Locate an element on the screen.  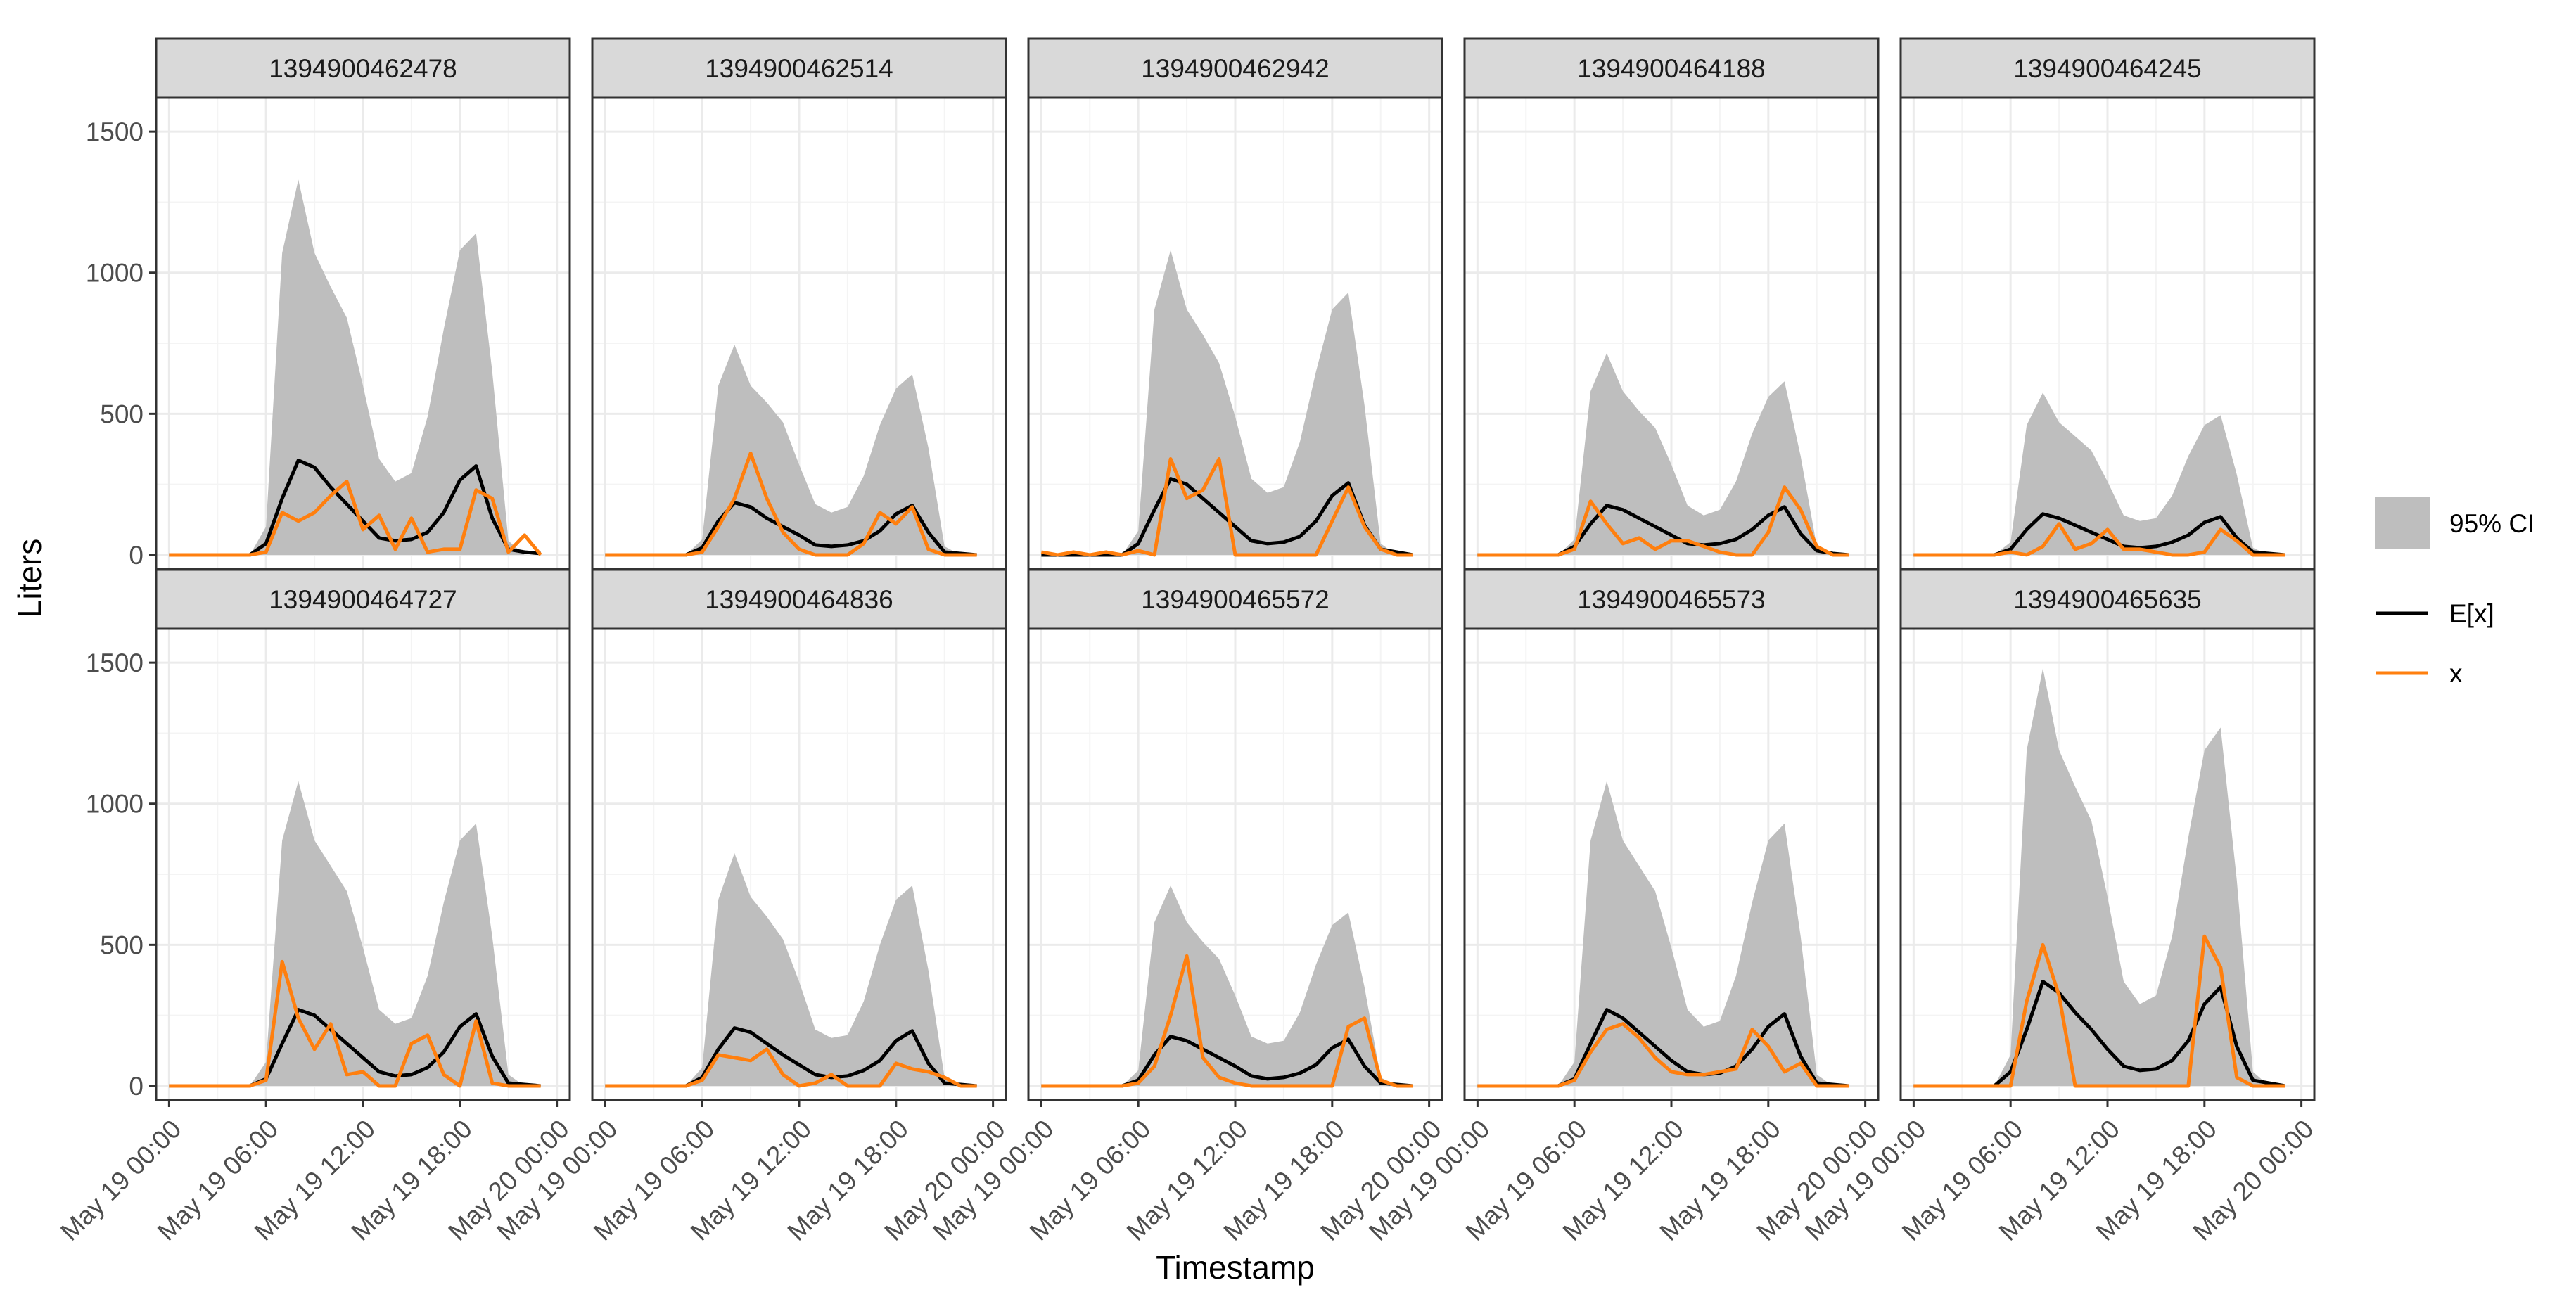
facet-panel: 1394900464245 is located at coordinates (2107, 303).